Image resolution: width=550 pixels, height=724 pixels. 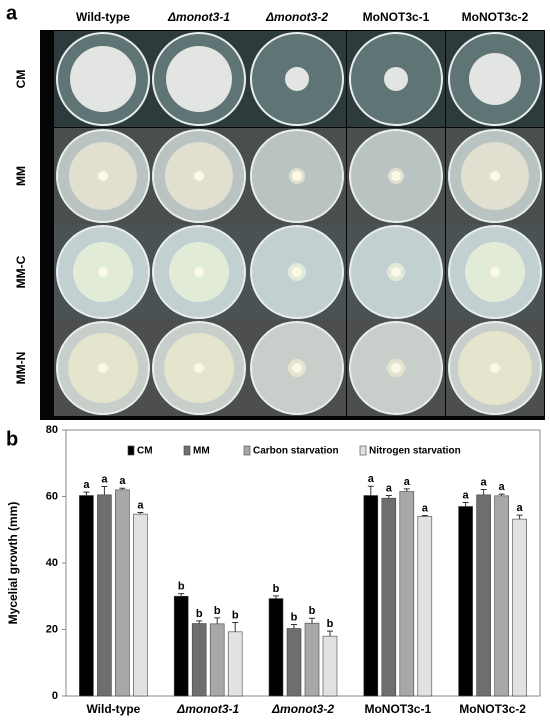 I want to click on x-tick-label: MoNOT3c-1, so click(x=397, y=709).